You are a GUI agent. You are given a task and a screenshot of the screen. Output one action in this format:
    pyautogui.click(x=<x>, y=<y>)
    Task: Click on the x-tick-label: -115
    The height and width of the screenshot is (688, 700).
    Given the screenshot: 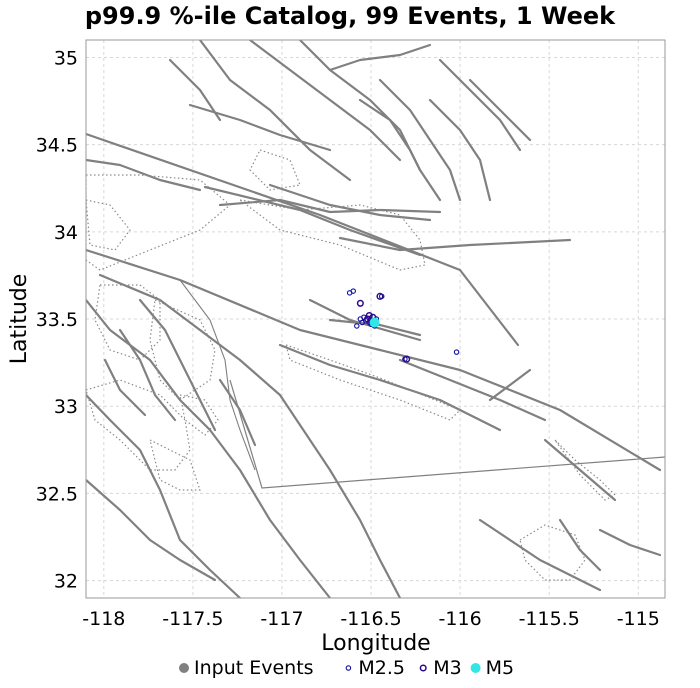 What is the action you would take?
    pyautogui.click(x=638, y=619)
    